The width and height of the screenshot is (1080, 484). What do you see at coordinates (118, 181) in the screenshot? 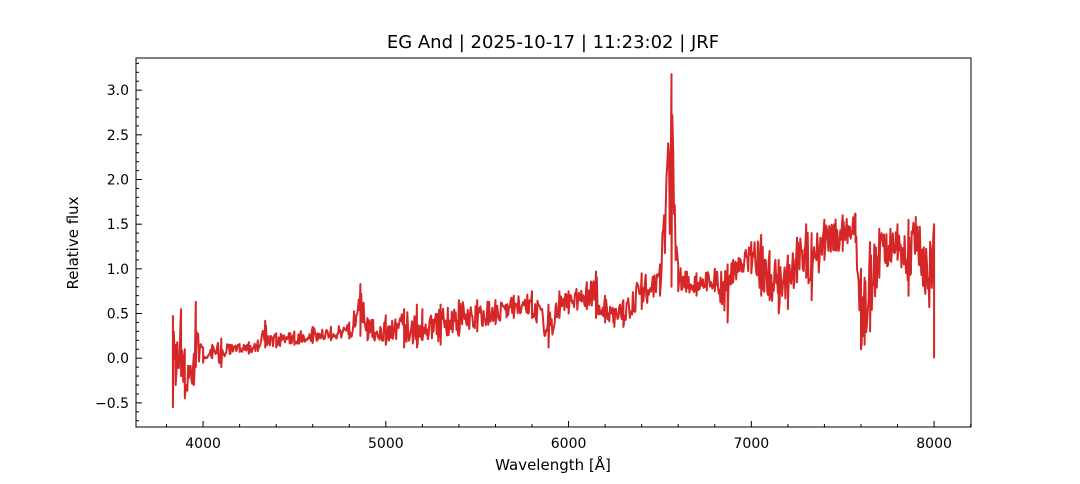
I see `y-tick-label: 2.0` at bounding box center [118, 181].